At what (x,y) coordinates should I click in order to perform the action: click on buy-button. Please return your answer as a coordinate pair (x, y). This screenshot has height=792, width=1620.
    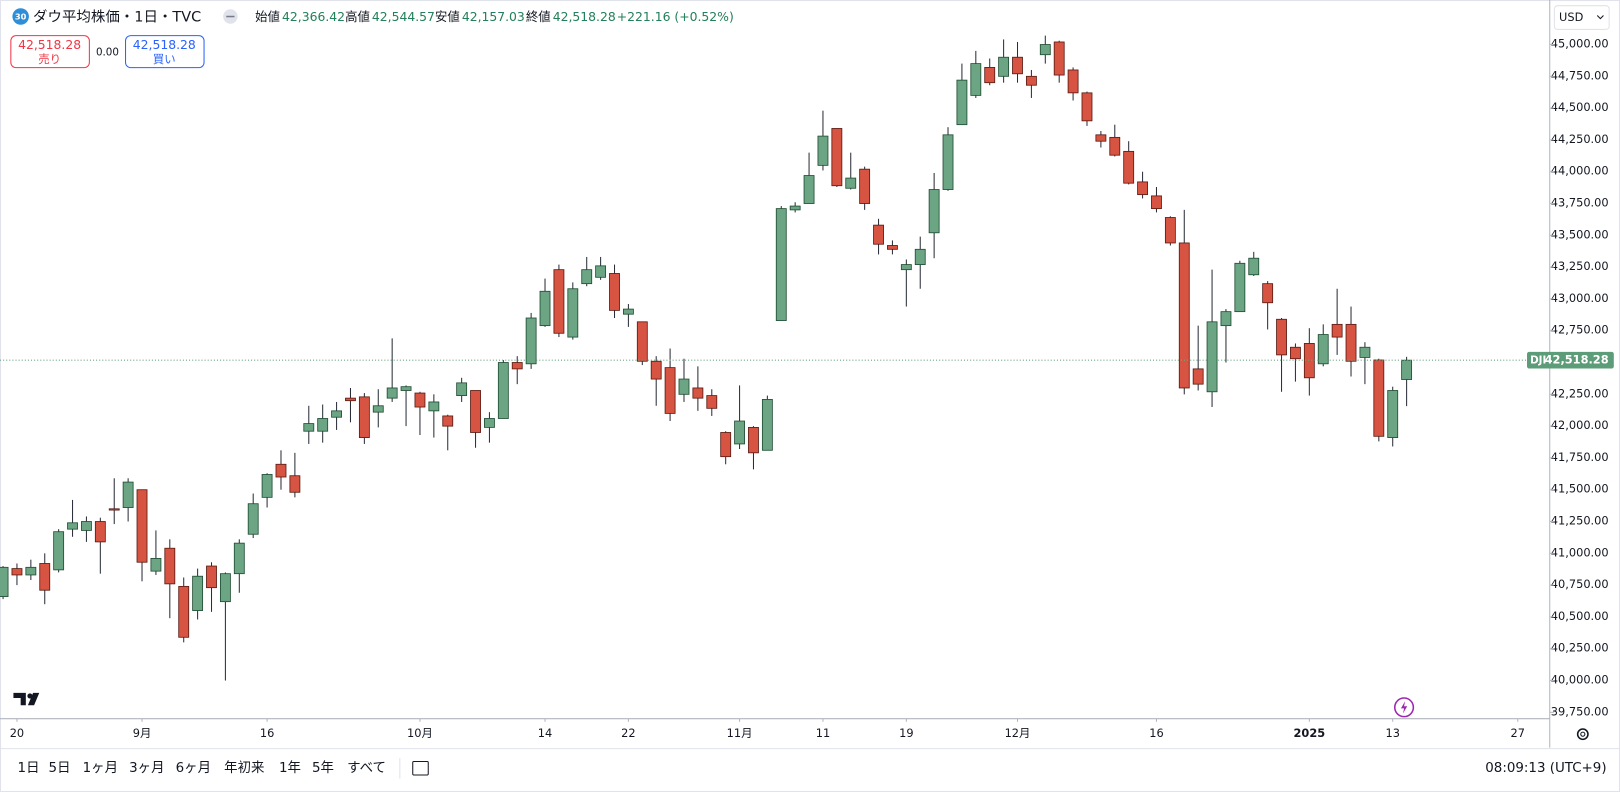
    Looking at the image, I should click on (165, 52).